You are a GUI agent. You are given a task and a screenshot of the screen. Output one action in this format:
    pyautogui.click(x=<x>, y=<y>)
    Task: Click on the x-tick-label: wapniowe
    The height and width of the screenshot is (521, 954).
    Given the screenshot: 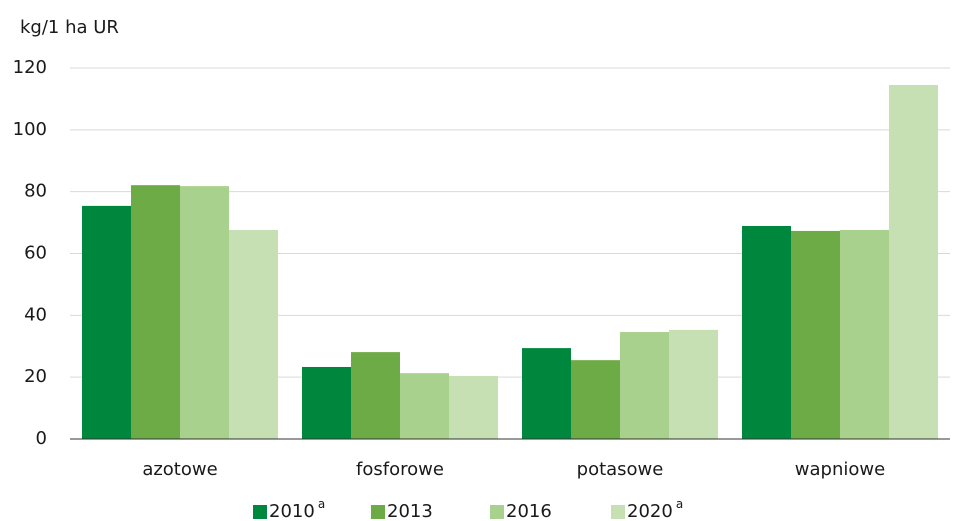 What is the action you would take?
    pyautogui.click(x=840, y=469)
    